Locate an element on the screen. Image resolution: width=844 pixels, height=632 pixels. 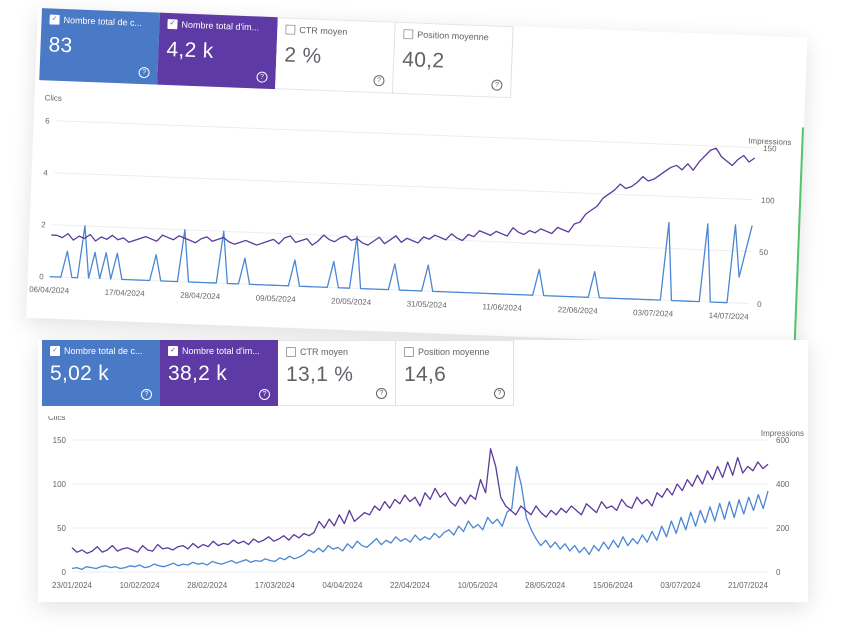
metric-card-ctr: CTR moyen 13,1 % ? is located at coordinates (337, 373).